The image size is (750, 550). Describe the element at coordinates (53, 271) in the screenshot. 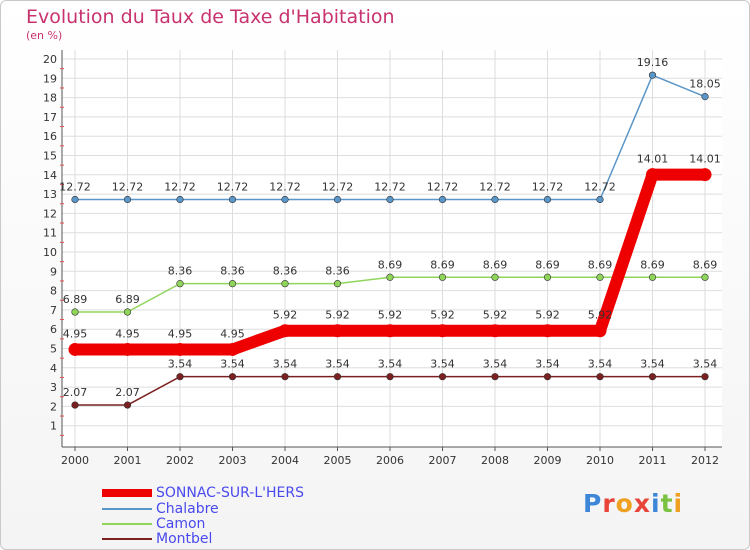

I see `y-tick-label: 9` at that location.